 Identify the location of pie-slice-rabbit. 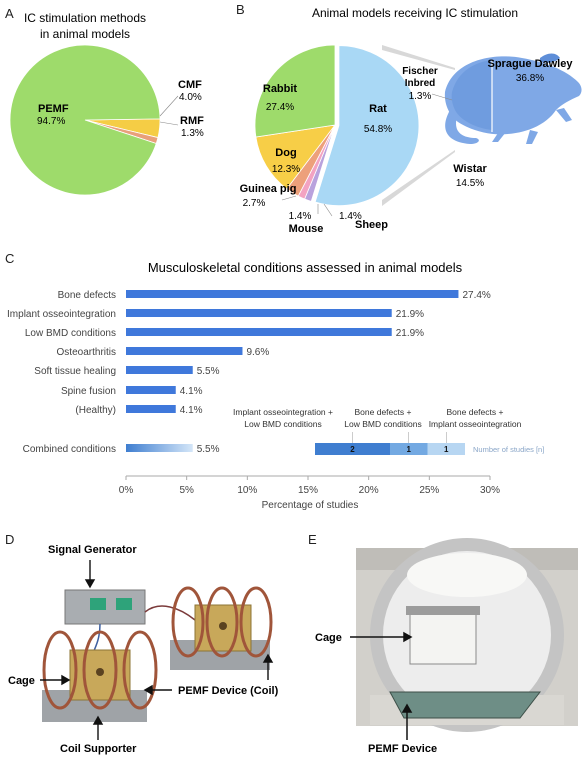
(295, 91).